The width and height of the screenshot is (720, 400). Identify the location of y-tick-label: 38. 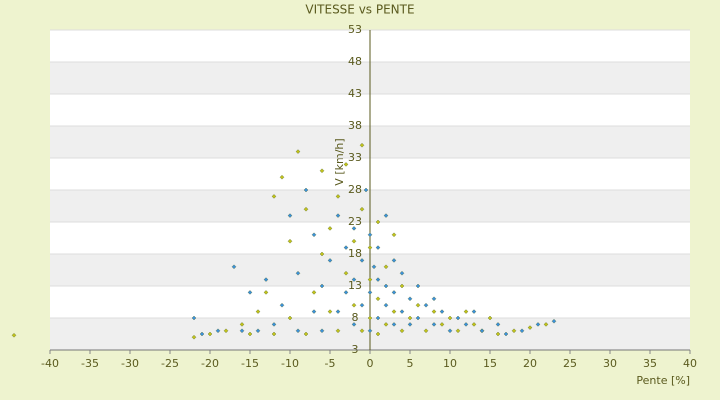
(355, 125).